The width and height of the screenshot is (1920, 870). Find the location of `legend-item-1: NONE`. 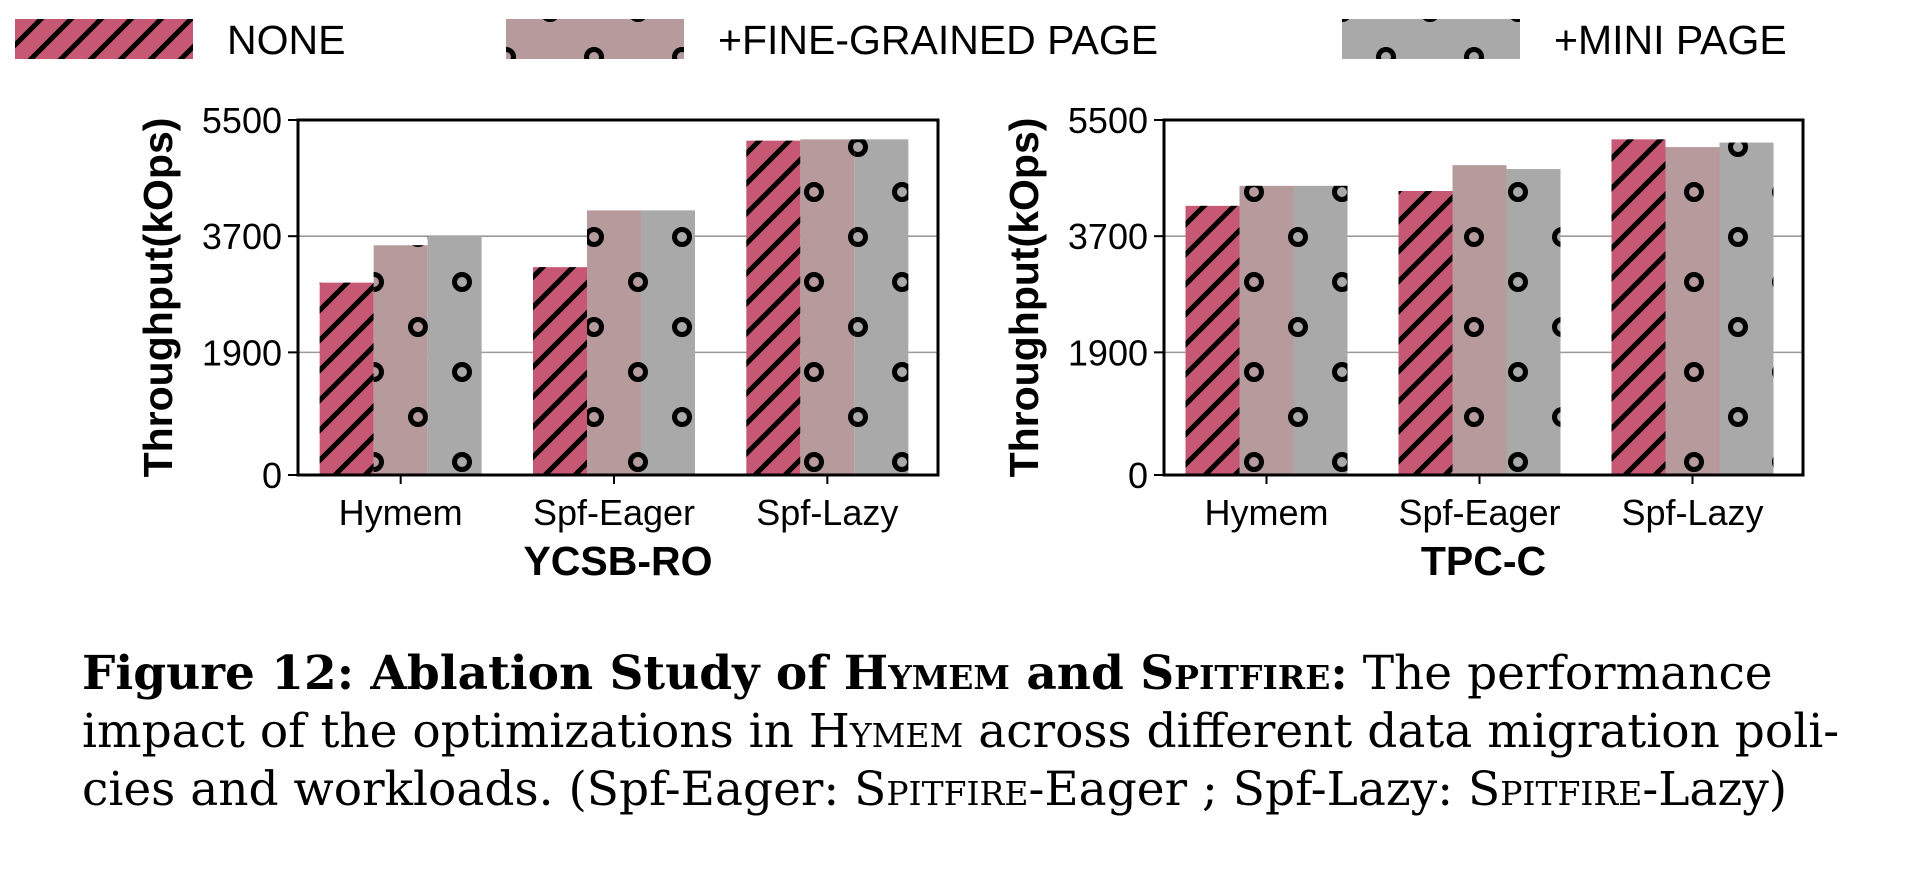

legend-item-1: NONE is located at coordinates (180, 40).